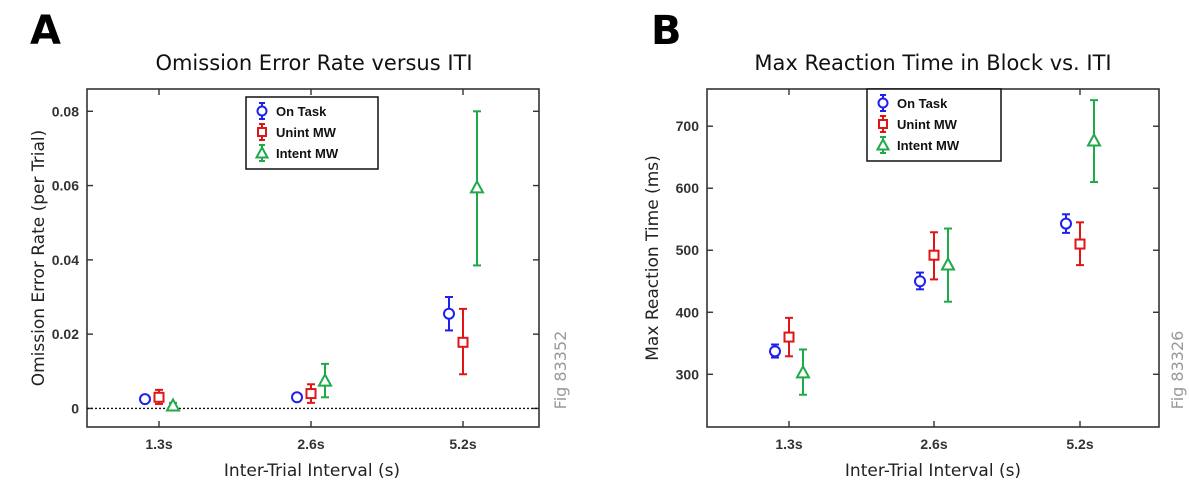 Image resolution: width=1189 pixels, height=489 pixels. Describe the element at coordinates (310, 444) in the screenshot. I see `panel-a-xtick-label: 2.6s` at that location.